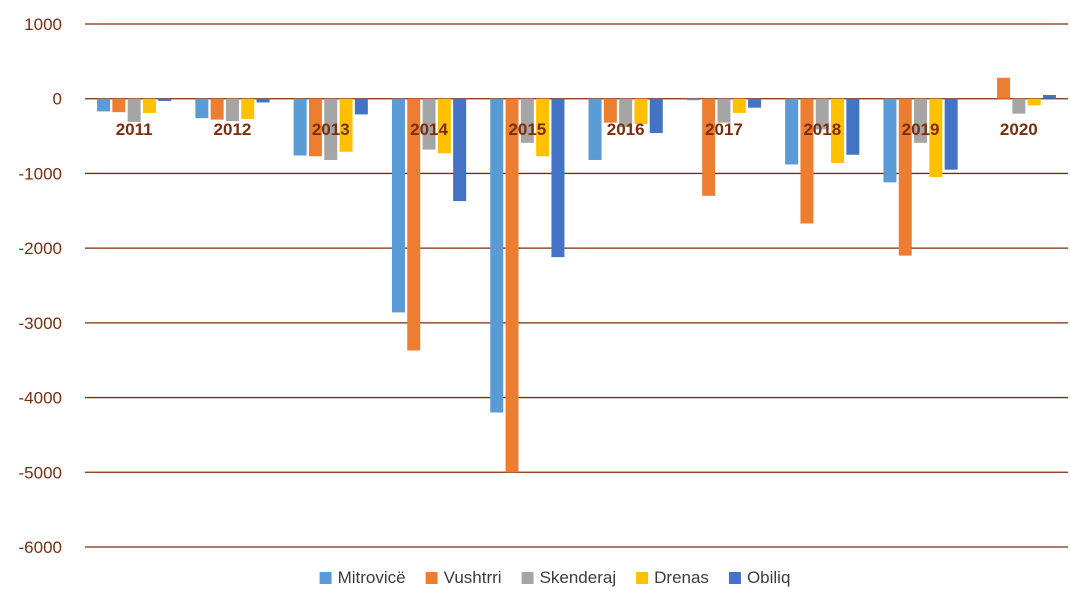 The width and height of the screenshot is (1070, 593). What do you see at coordinates (233, 129) in the screenshot?
I see `x-category-label: 2012` at bounding box center [233, 129].